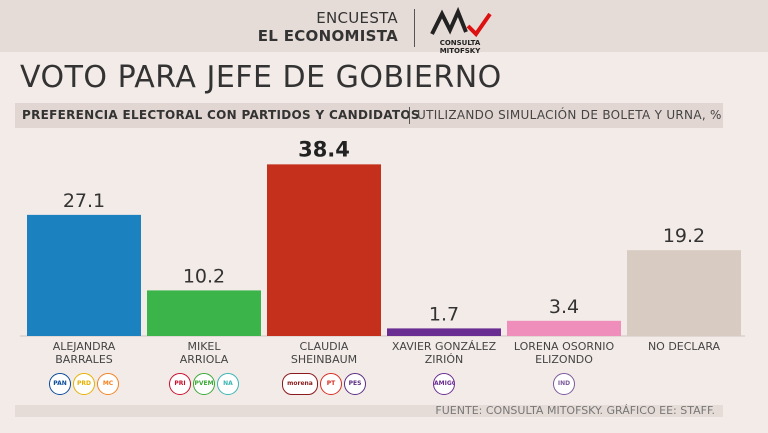 The image size is (768, 433). I want to click on category-label-2: MIKEL ARRIOLA, so click(204, 353).